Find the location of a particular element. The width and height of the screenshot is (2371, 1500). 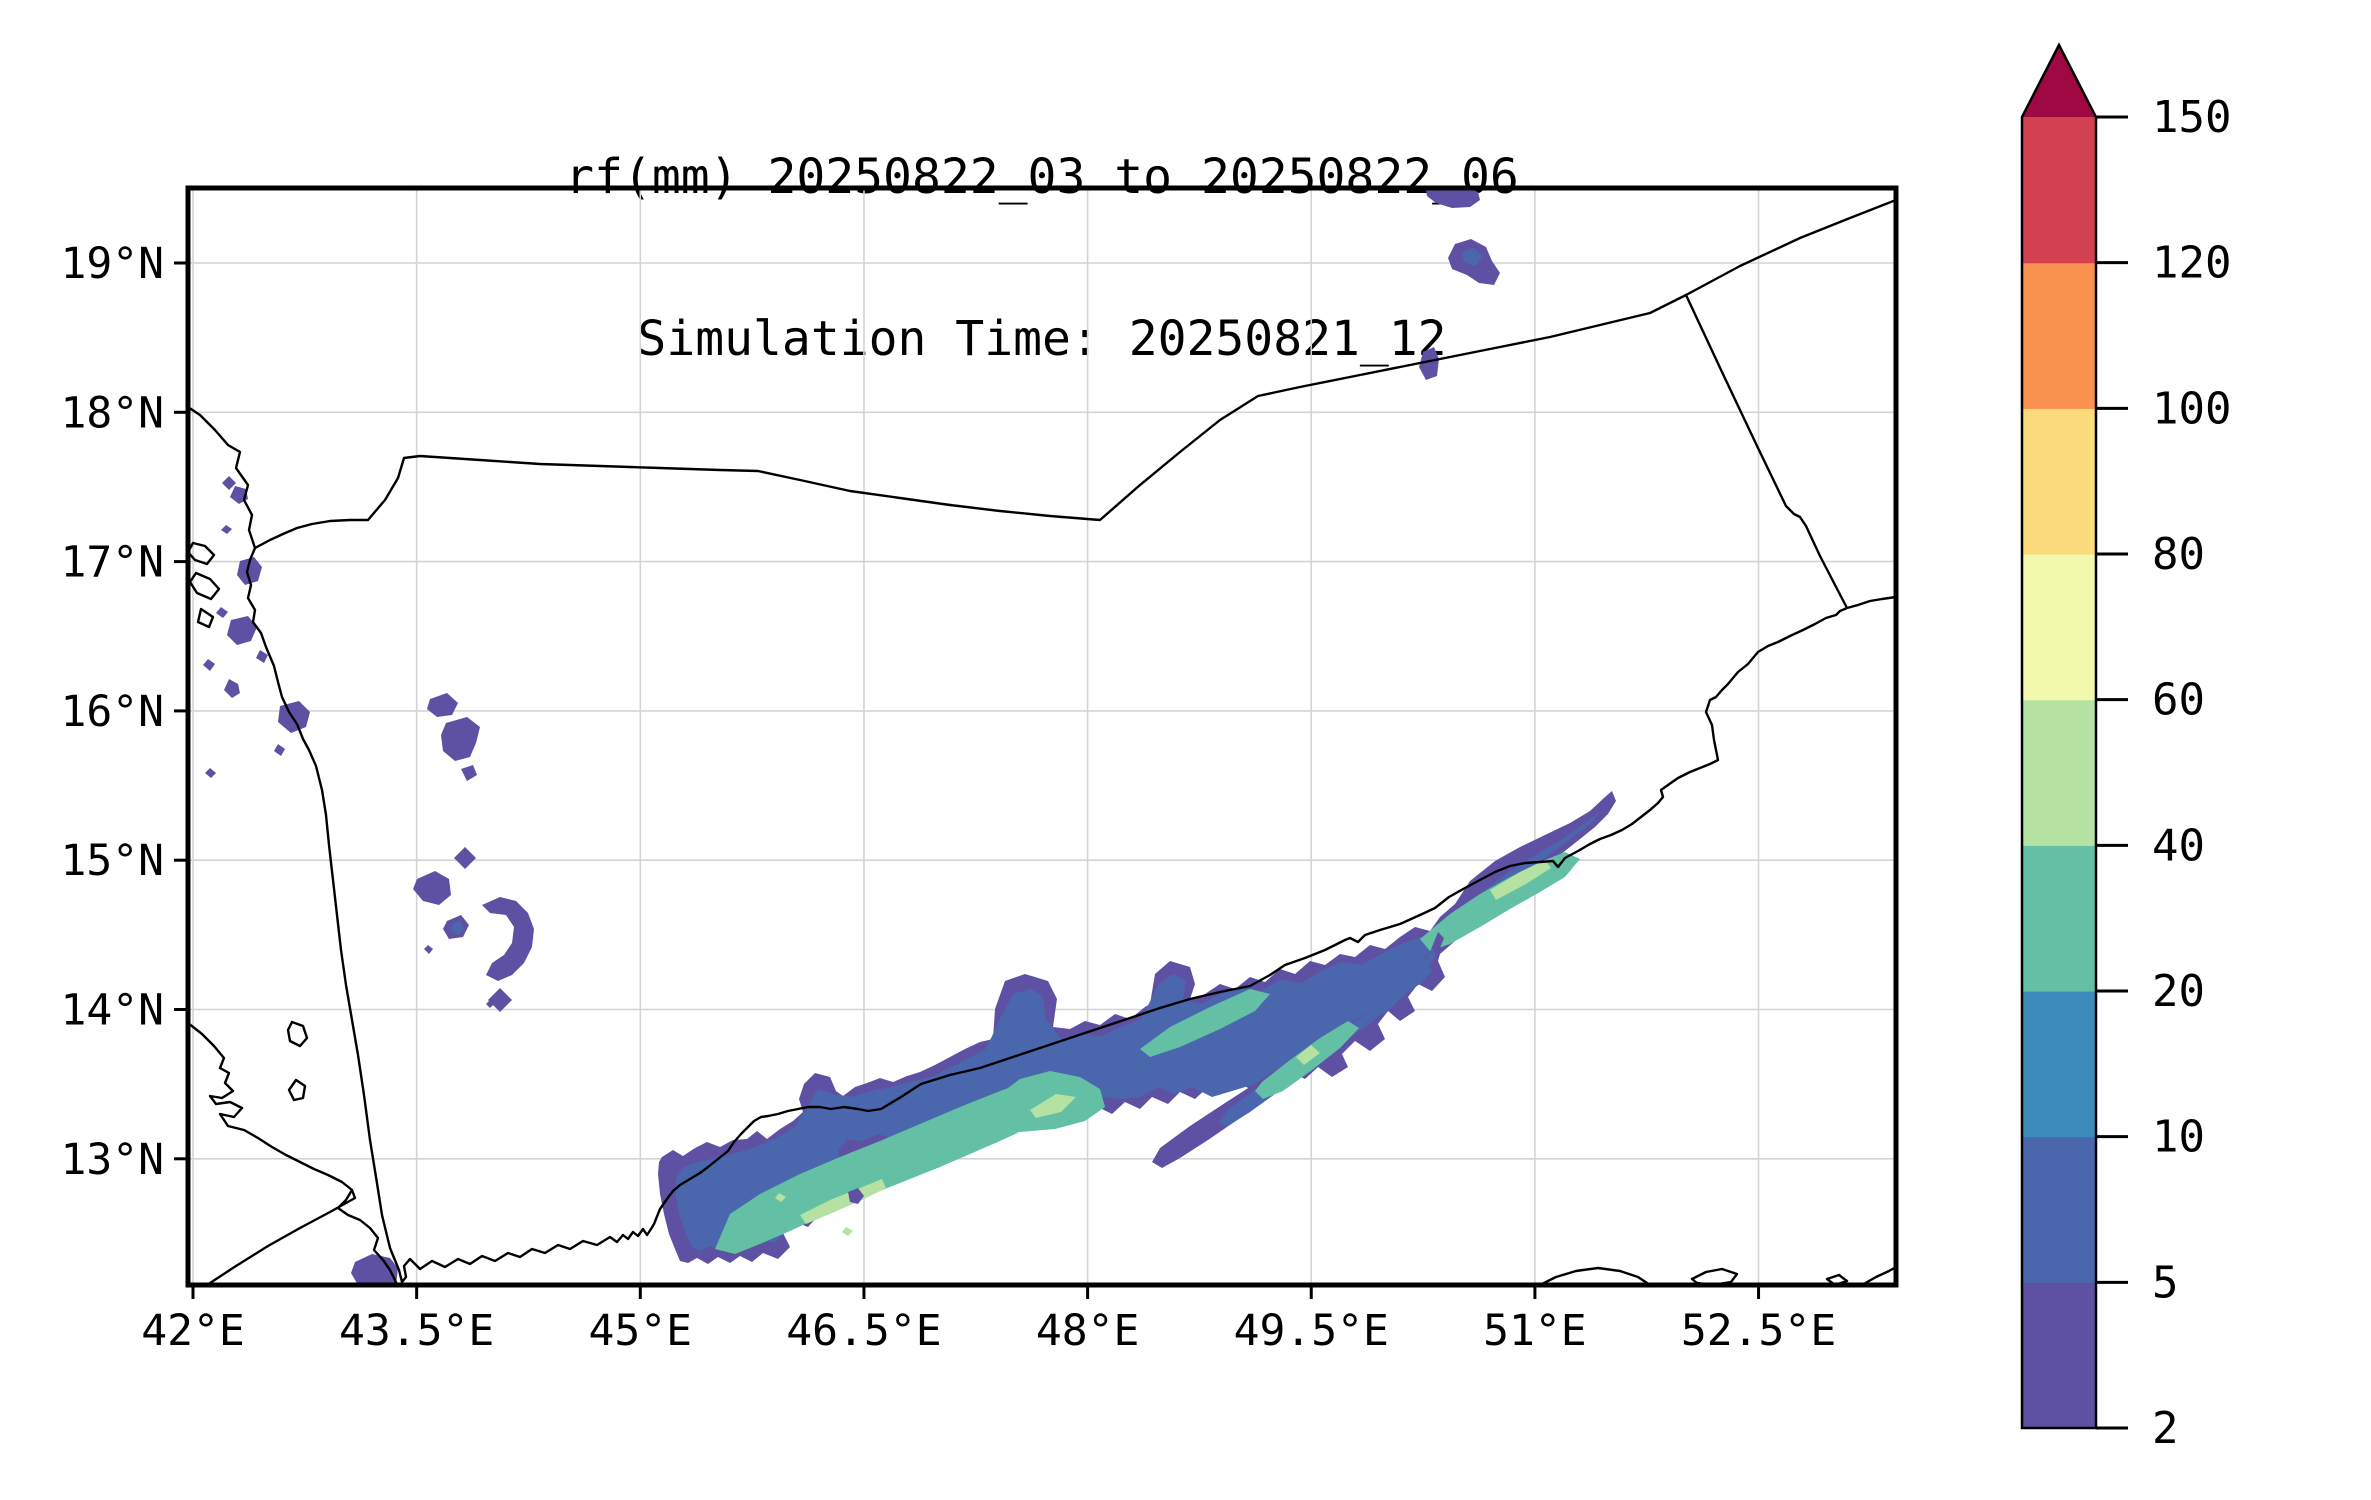

saudi-oman-border is located at coordinates (1790, 247).